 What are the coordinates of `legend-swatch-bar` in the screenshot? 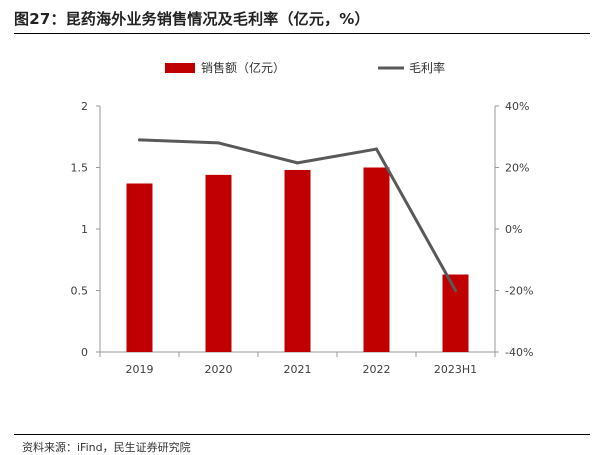 It's located at (180, 68).